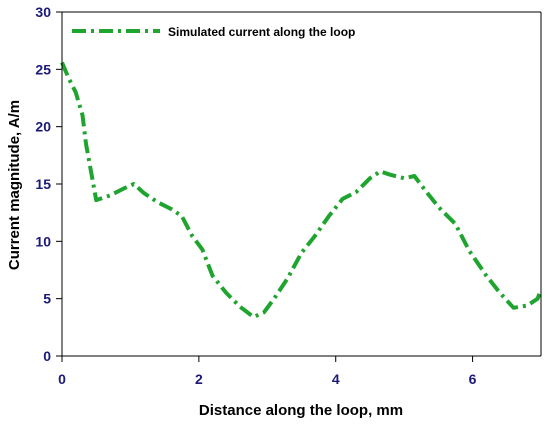  I want to click on legend: Simulated current along the loop, so click(213, 32).